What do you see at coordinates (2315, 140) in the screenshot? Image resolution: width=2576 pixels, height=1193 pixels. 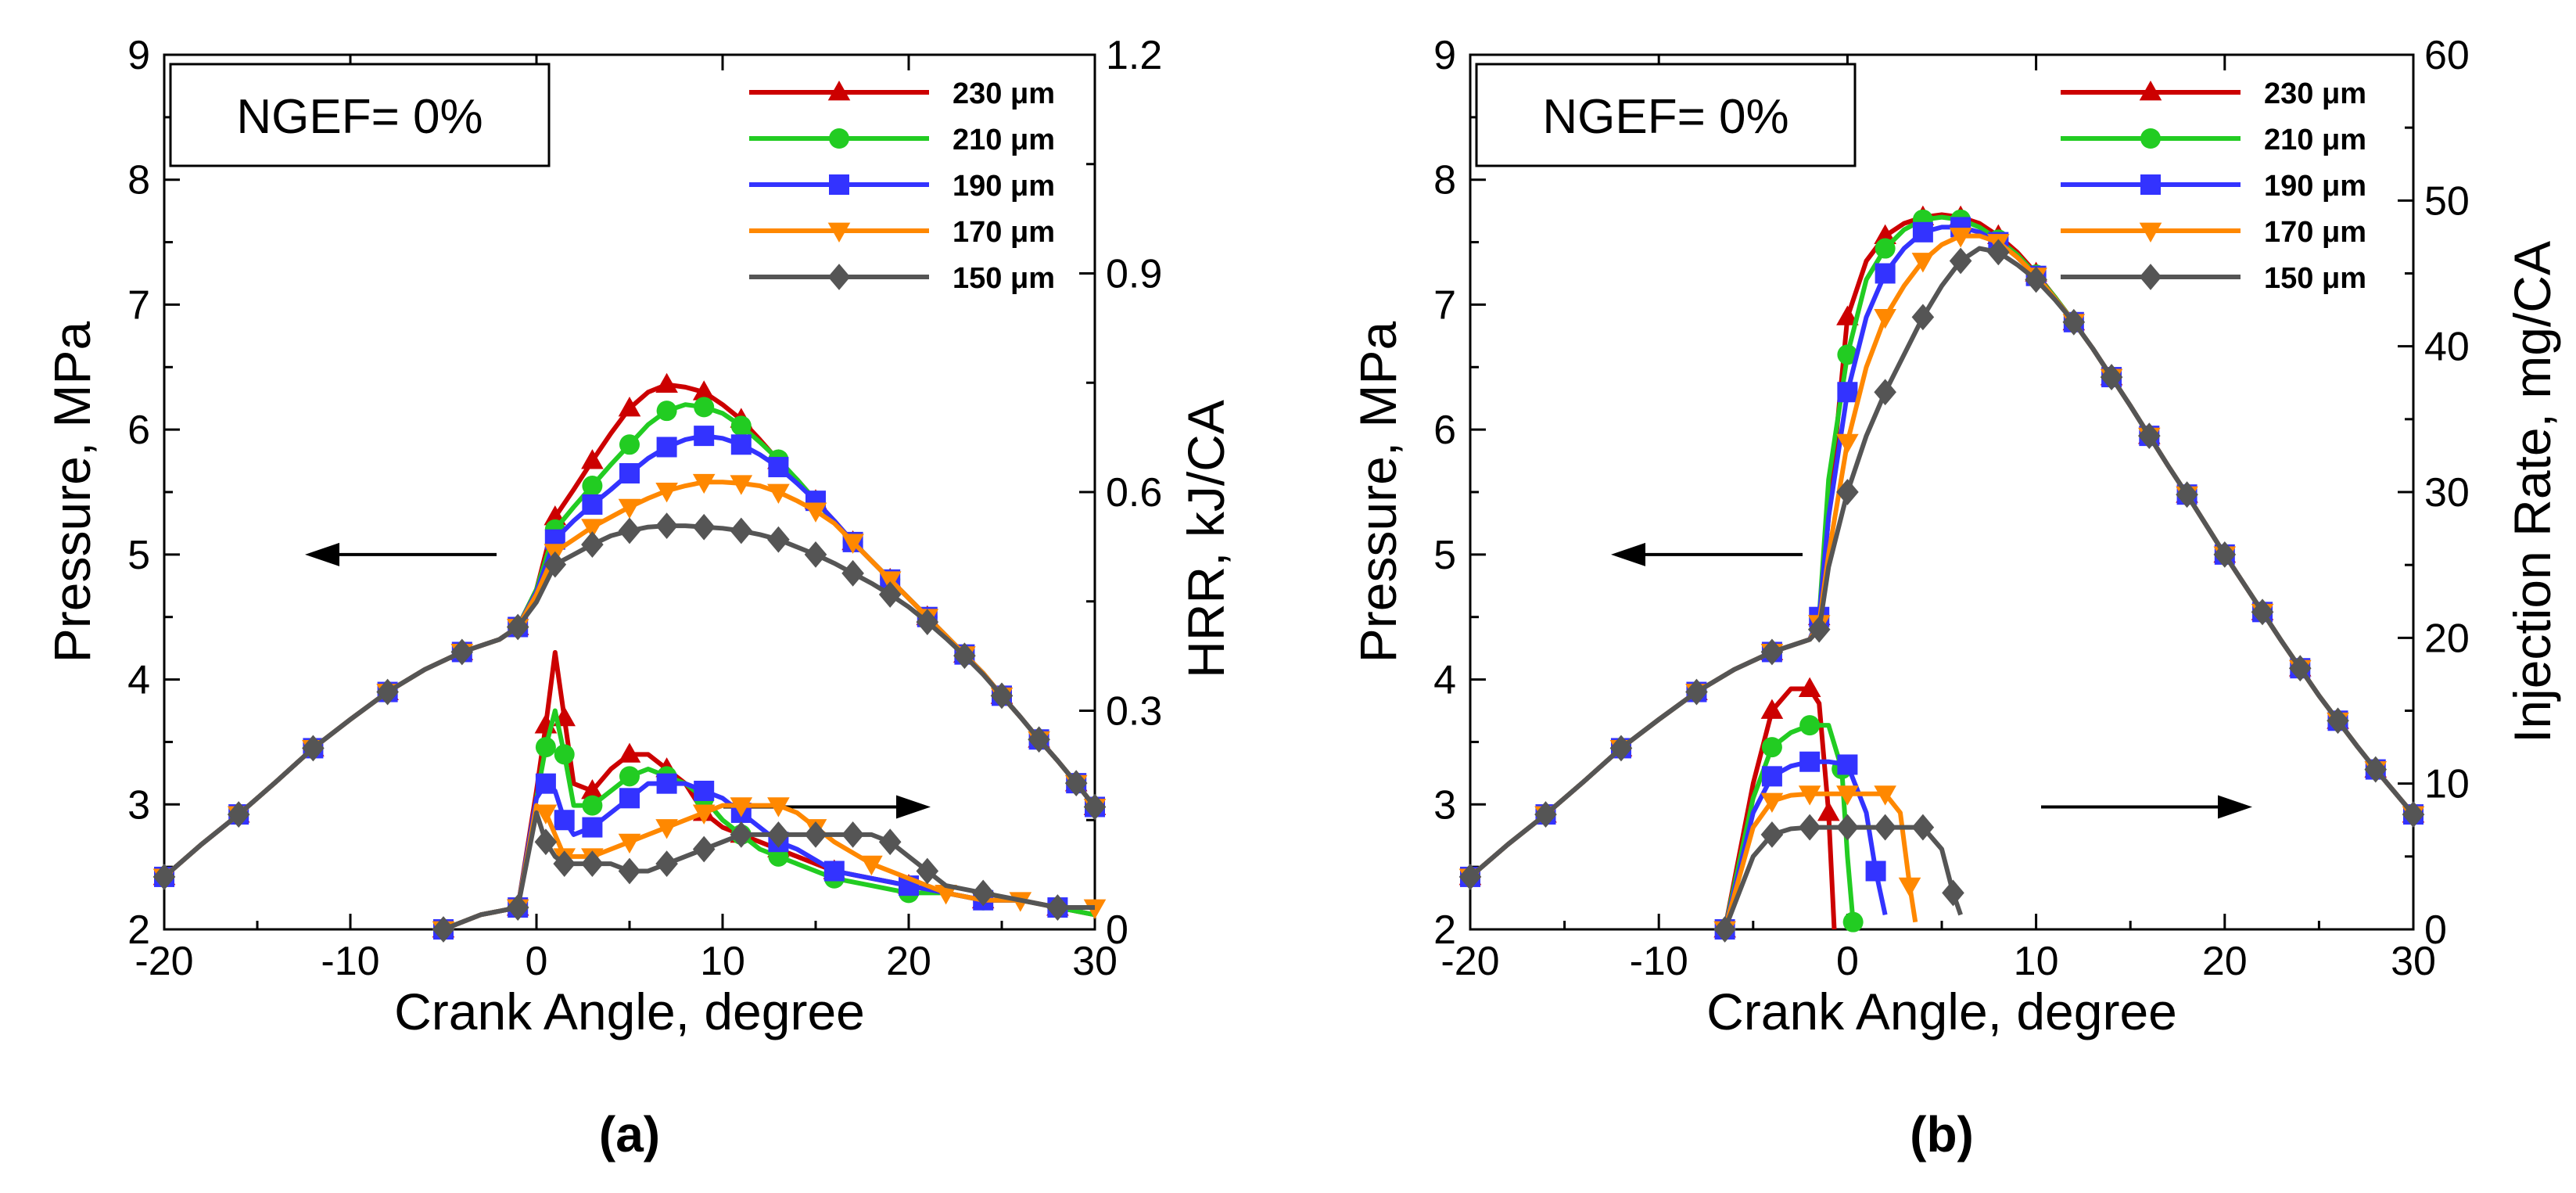 I see `legend-label: 210 μm` at bounding box center [2315, 140].